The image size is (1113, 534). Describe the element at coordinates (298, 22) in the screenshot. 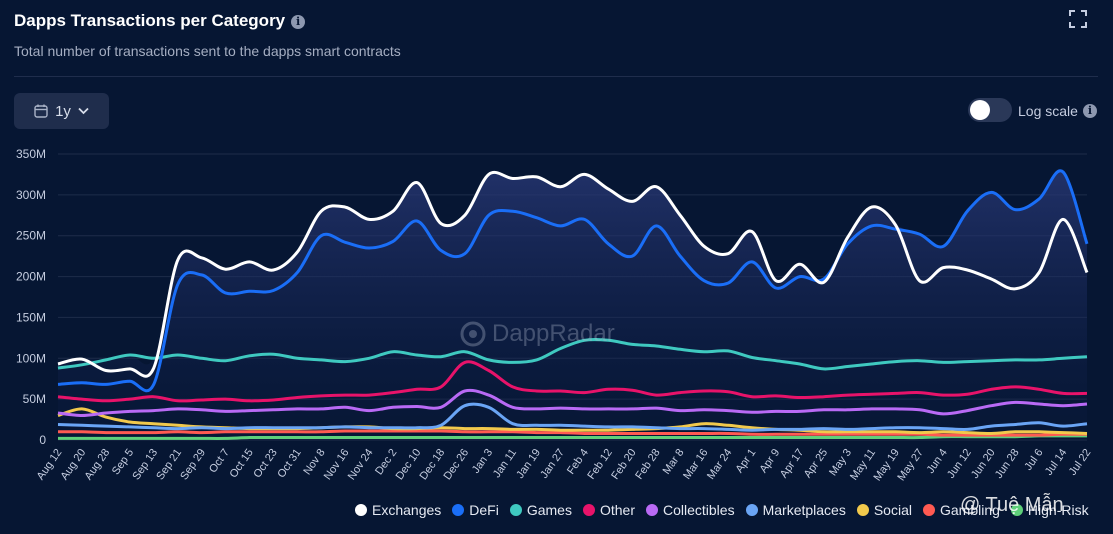

I see `info-icon: i` at that location.